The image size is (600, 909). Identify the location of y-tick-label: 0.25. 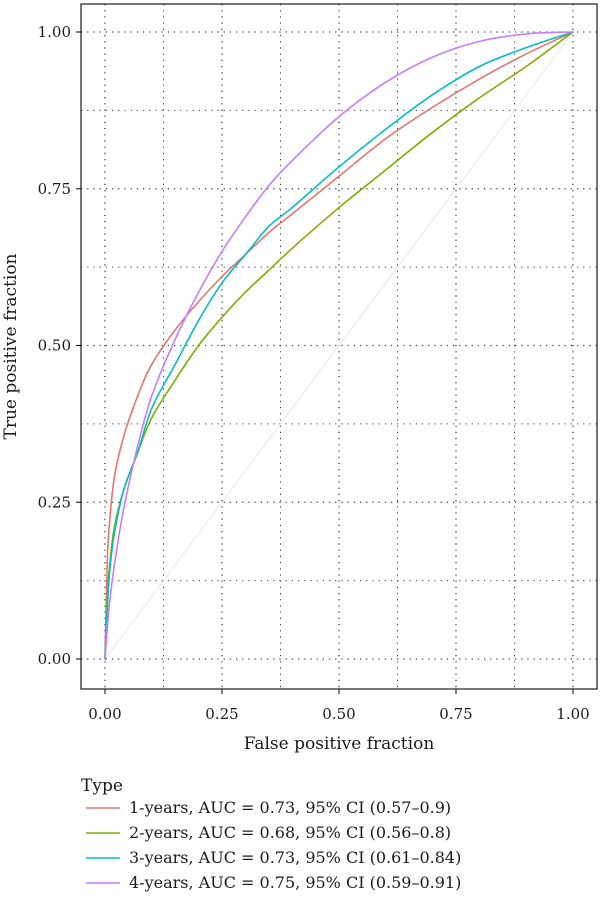
(54, 502).